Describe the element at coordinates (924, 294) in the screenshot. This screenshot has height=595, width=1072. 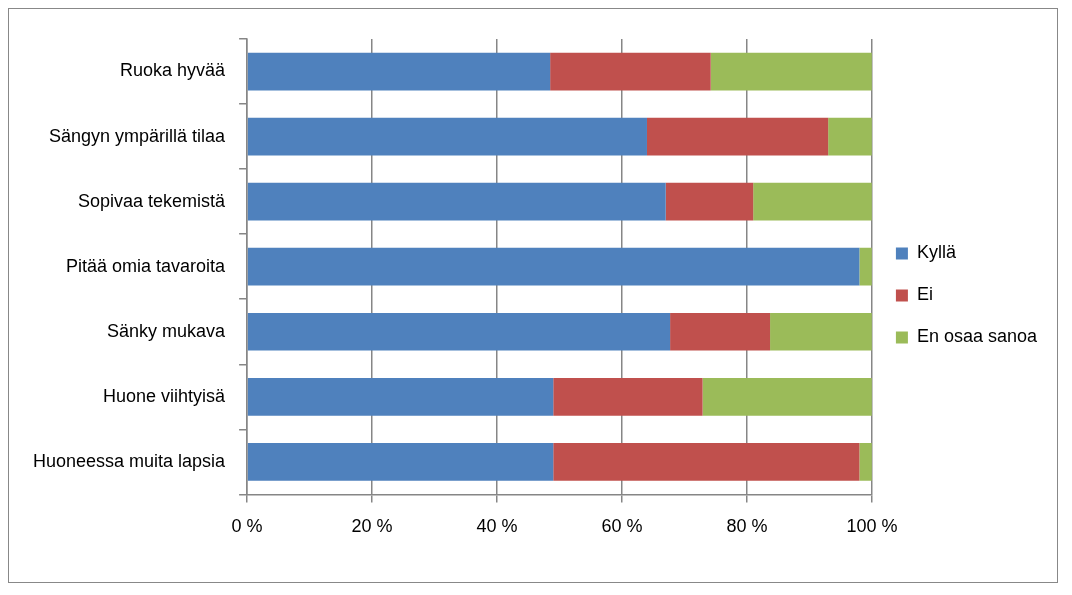
I see `legend-label: Ei` at that location.